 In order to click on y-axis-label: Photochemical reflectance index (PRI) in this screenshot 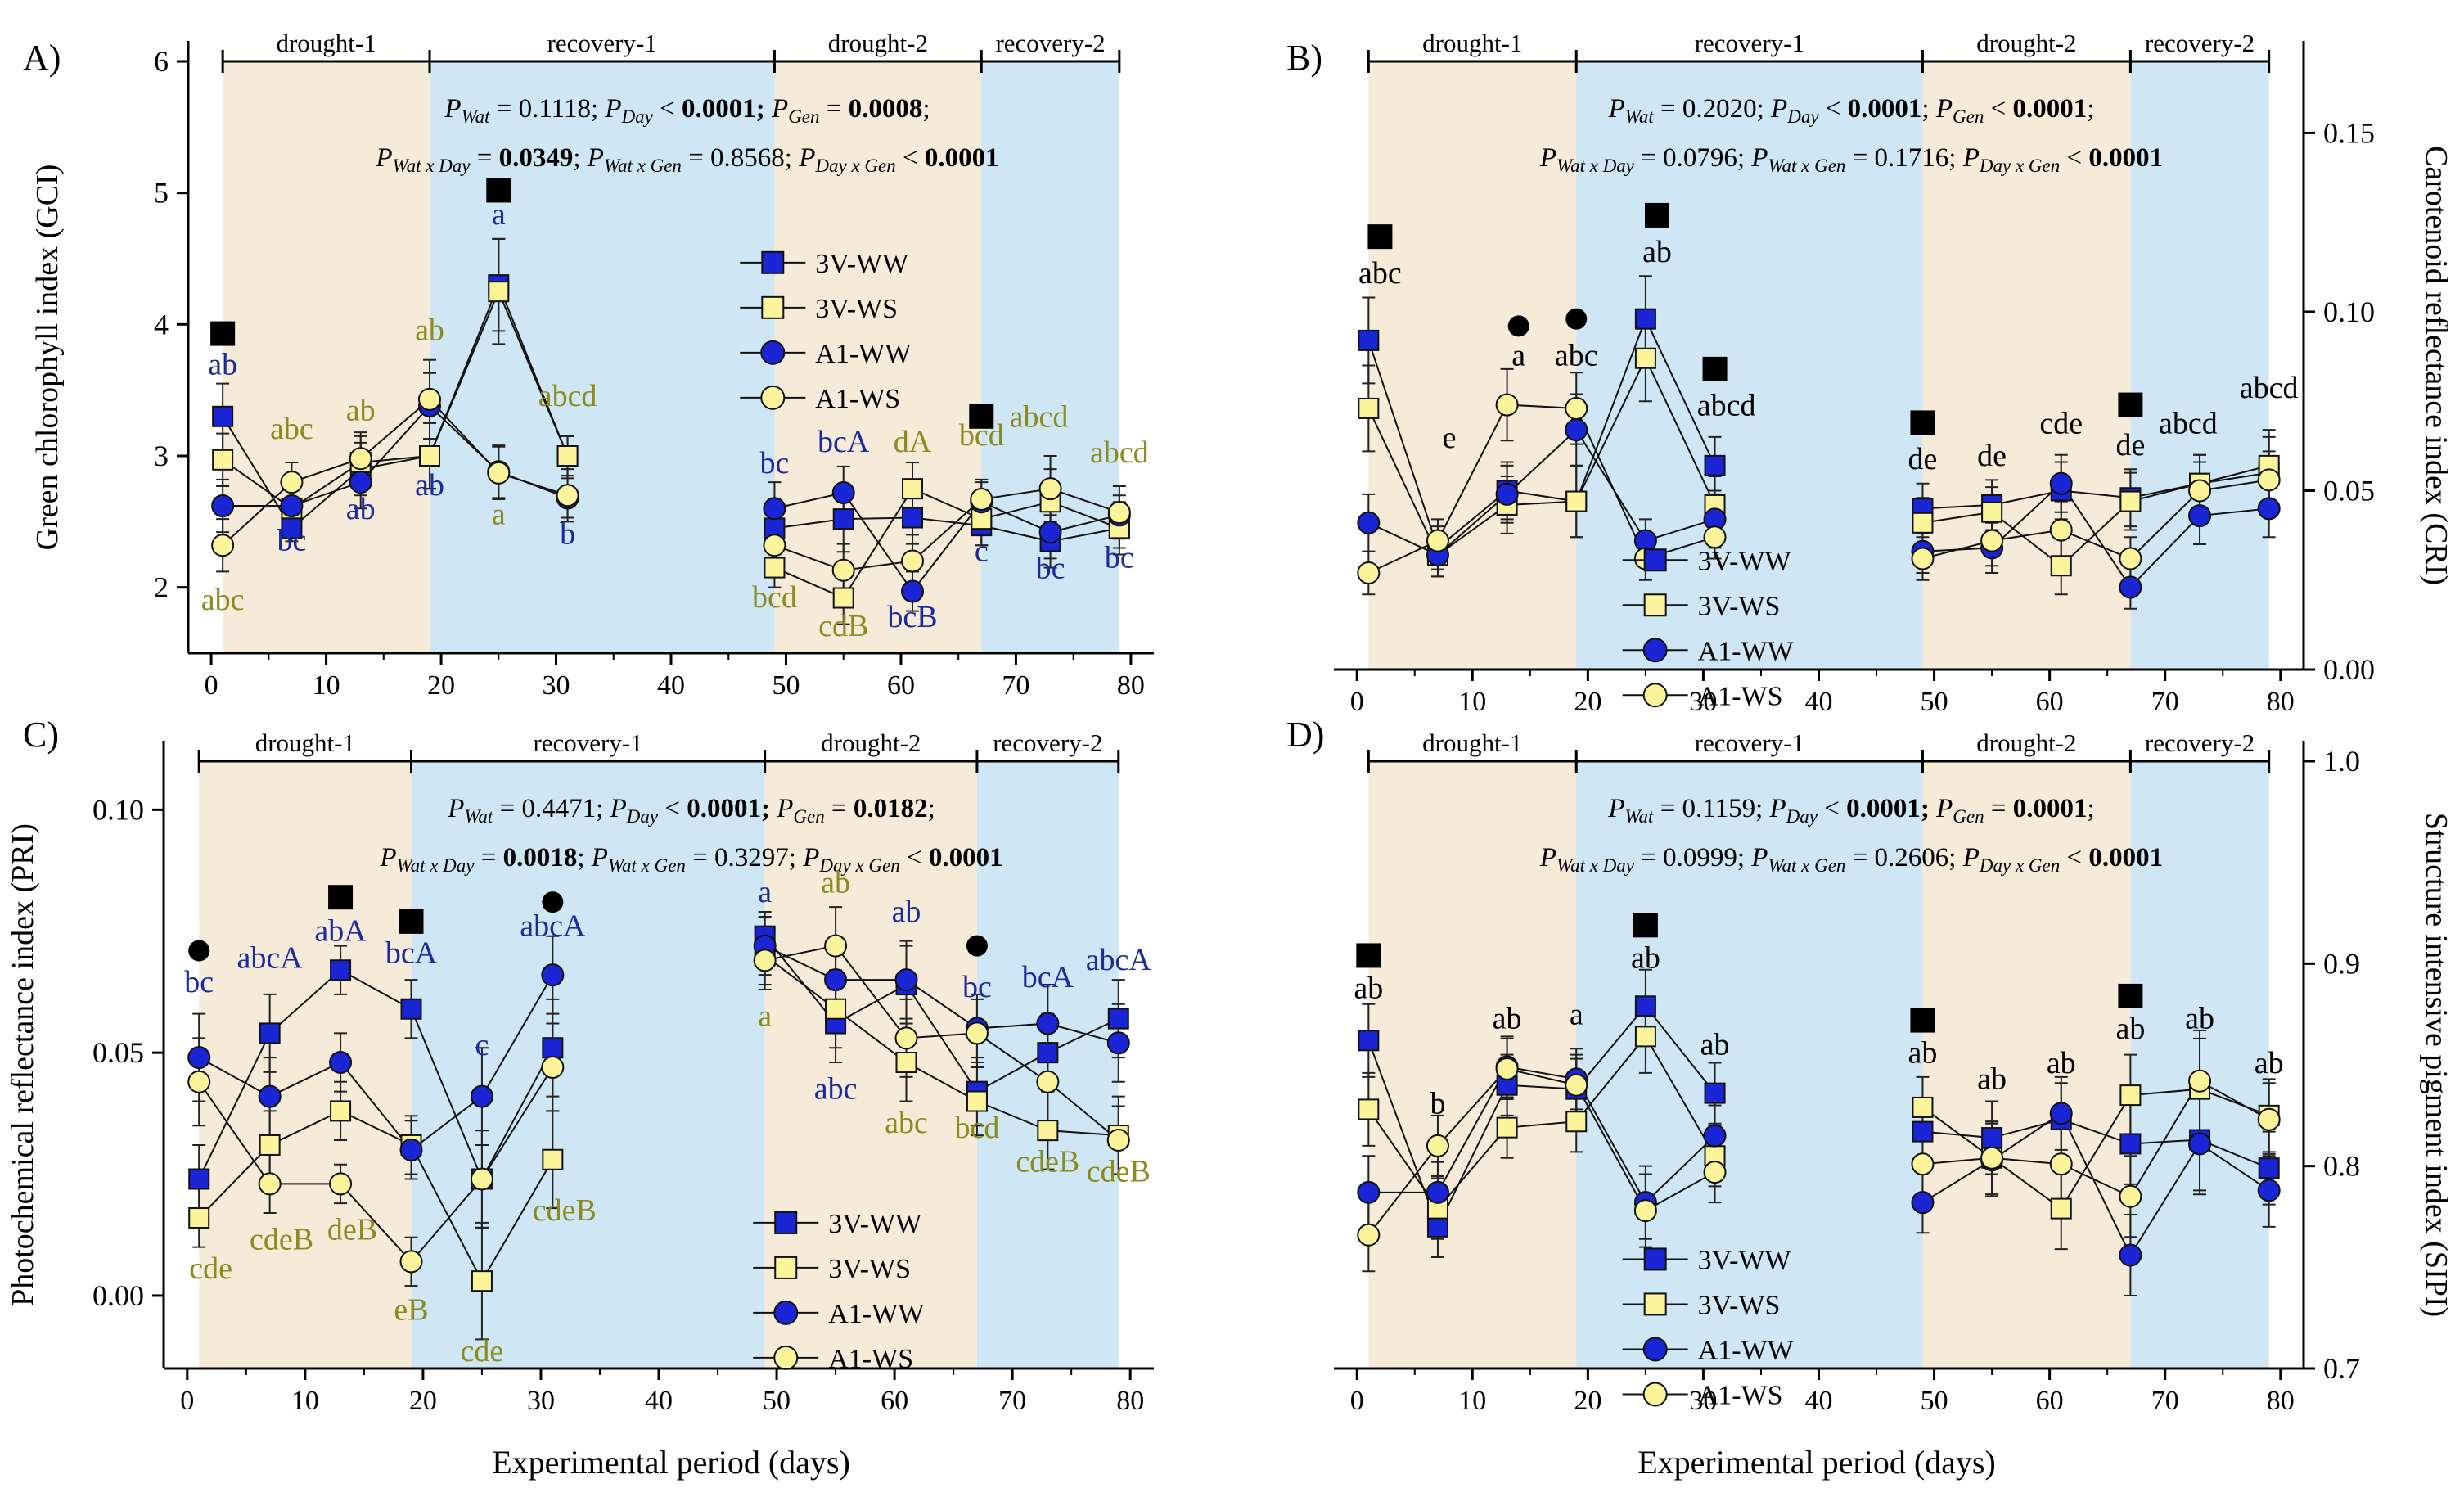, I will do `click(23, 1064)`.